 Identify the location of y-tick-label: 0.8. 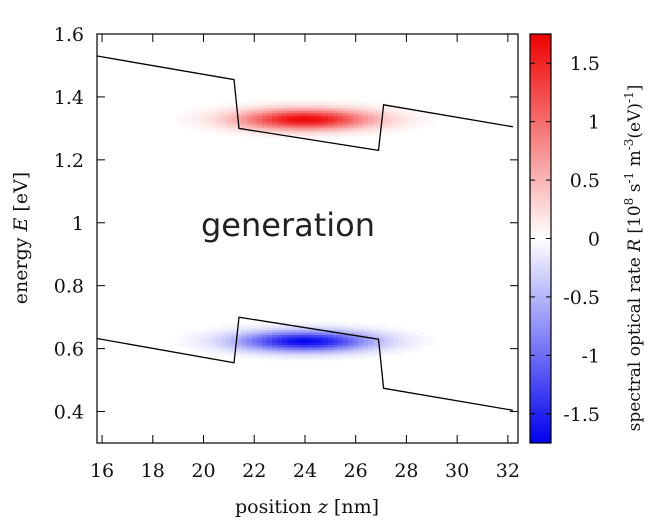
(69, 287).